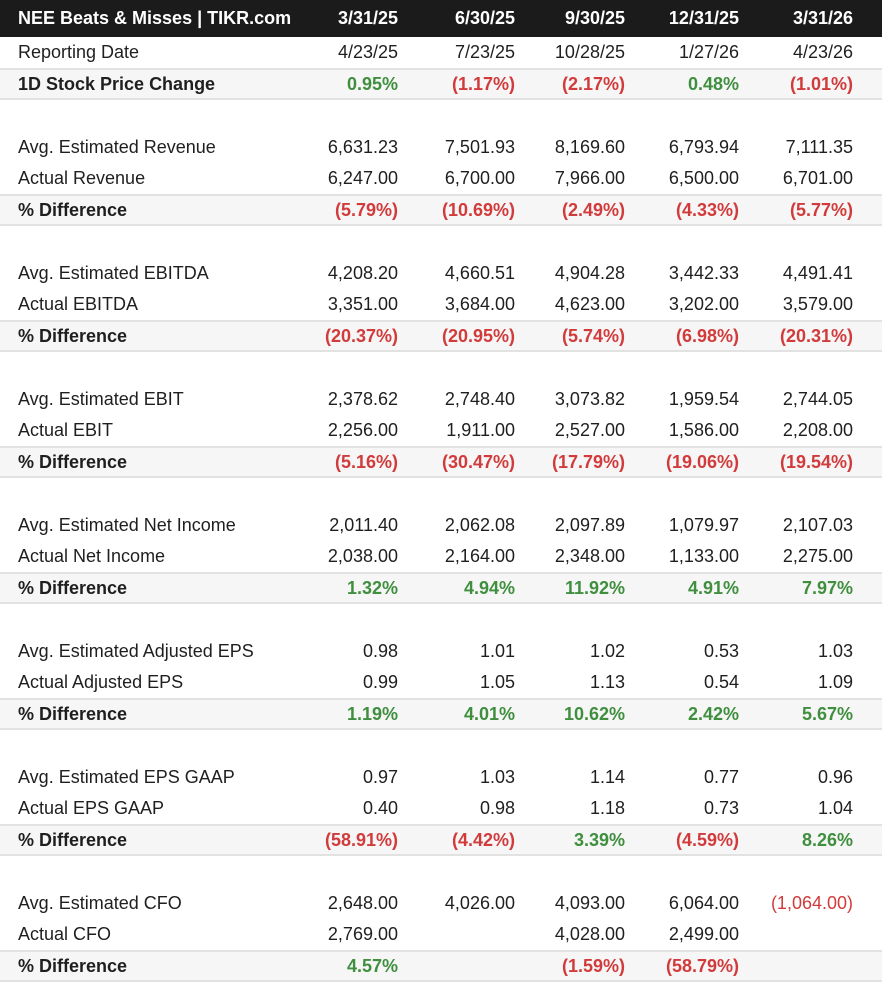 The image size is (882, 998). I want to click on estimate-cell: 1.02, so click(607, 651).